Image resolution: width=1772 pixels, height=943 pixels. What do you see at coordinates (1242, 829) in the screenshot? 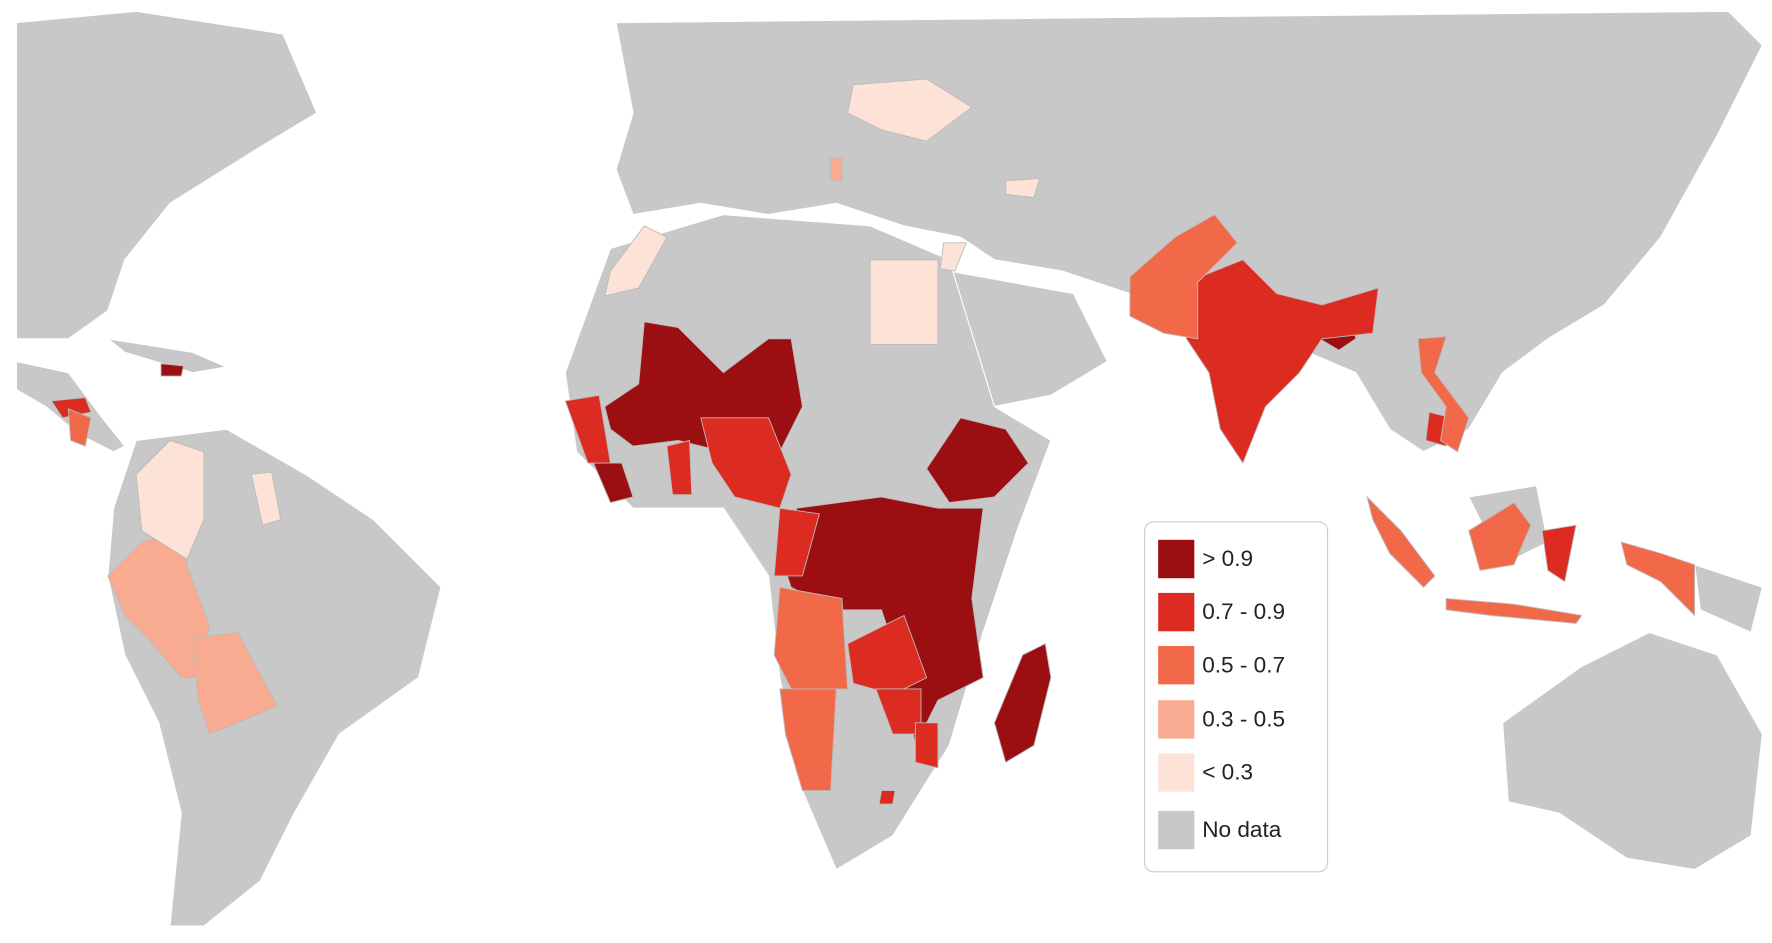
I see `legend-label: No data` at bounding box center [1242, 829].